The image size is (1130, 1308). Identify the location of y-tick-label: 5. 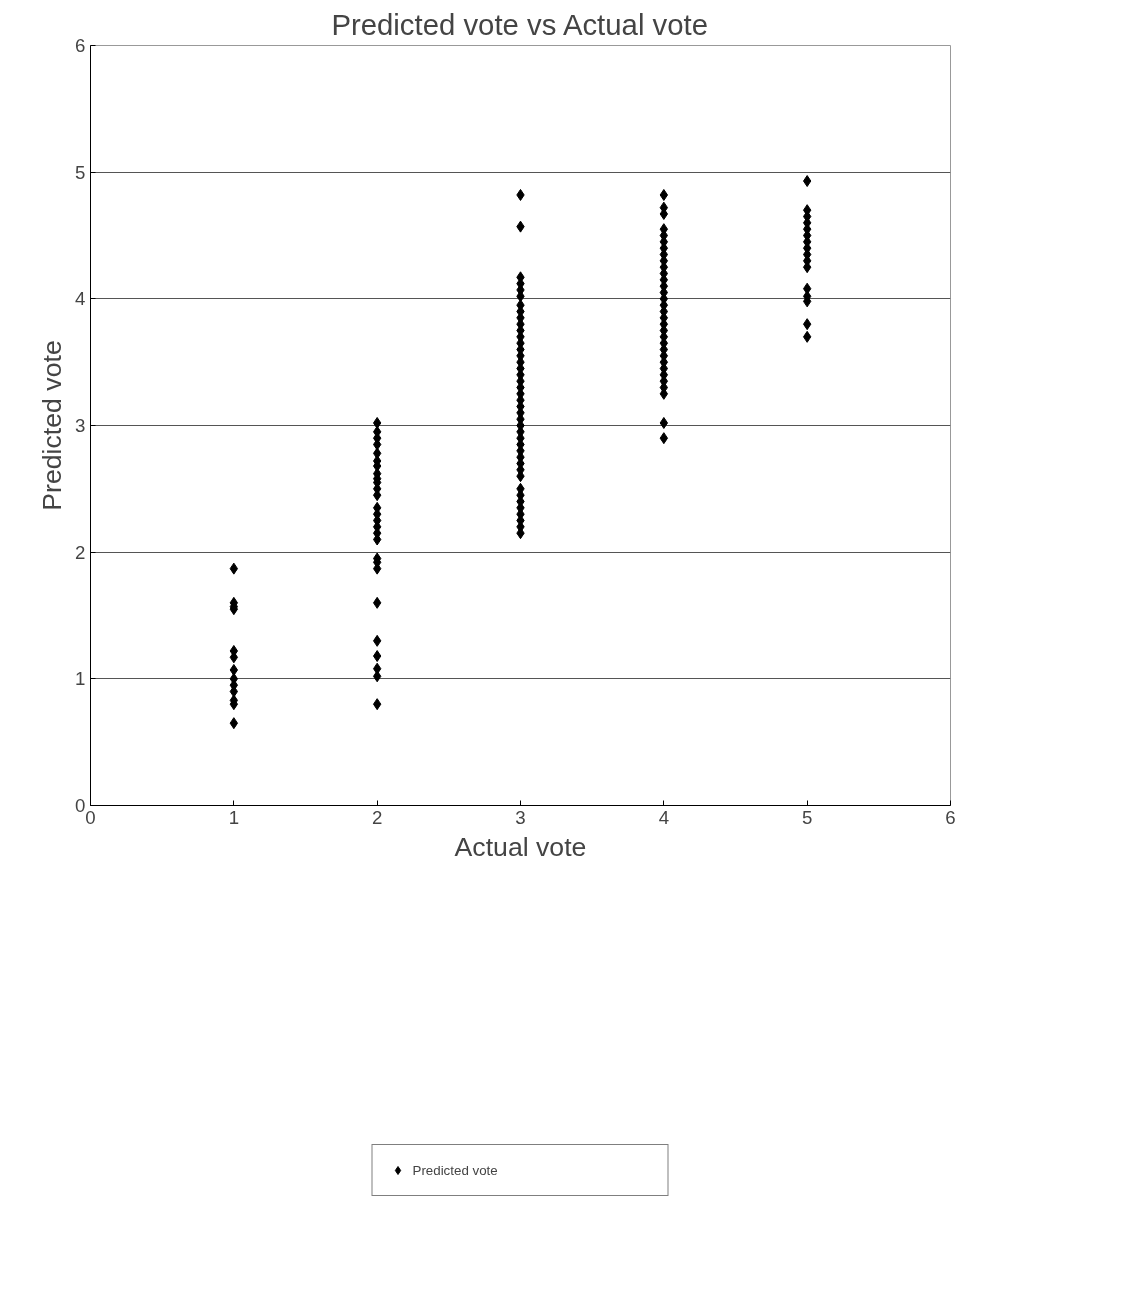
(80, 172).